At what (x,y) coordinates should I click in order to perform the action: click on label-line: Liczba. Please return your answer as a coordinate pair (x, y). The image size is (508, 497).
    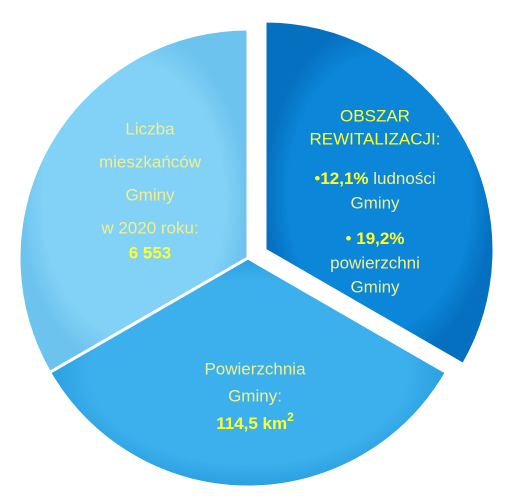
    Looking at the image, I should click on (150, 128).